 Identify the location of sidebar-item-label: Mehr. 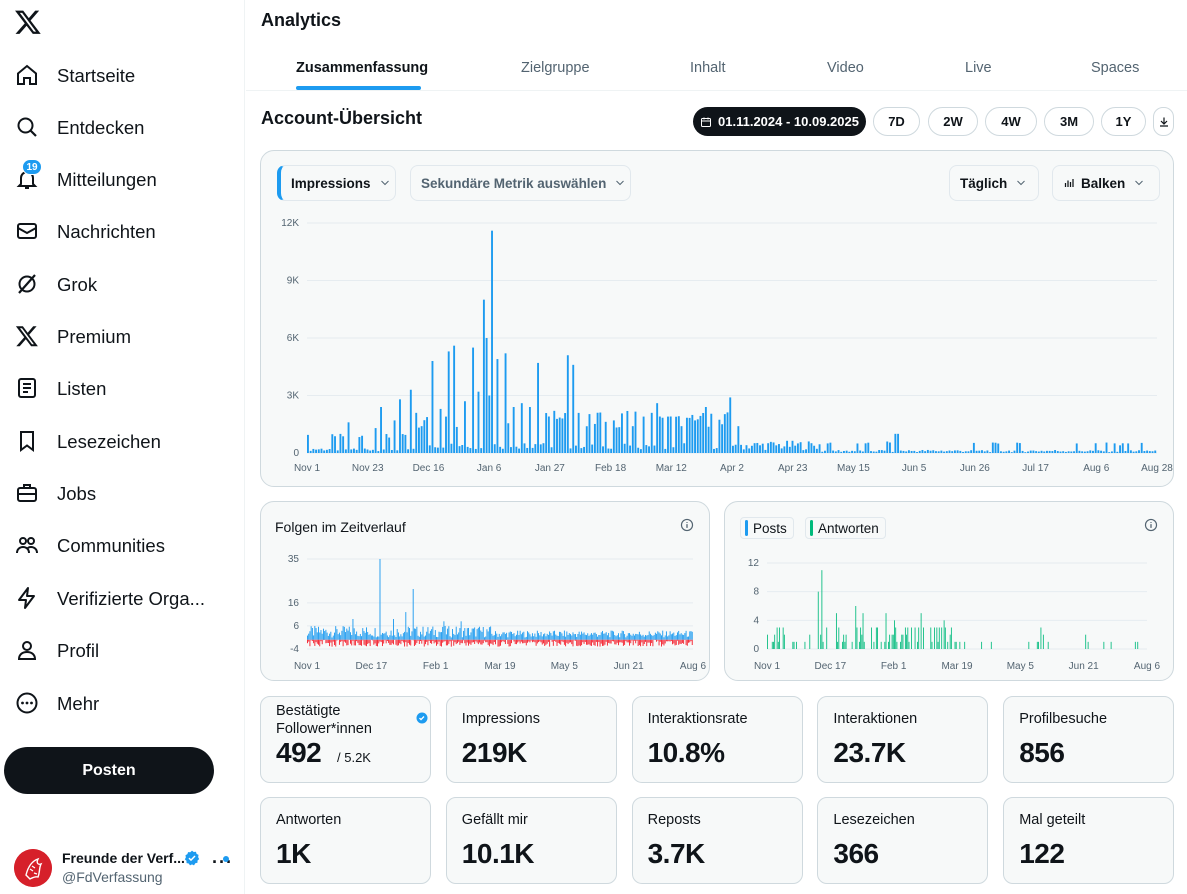
(78, 703).